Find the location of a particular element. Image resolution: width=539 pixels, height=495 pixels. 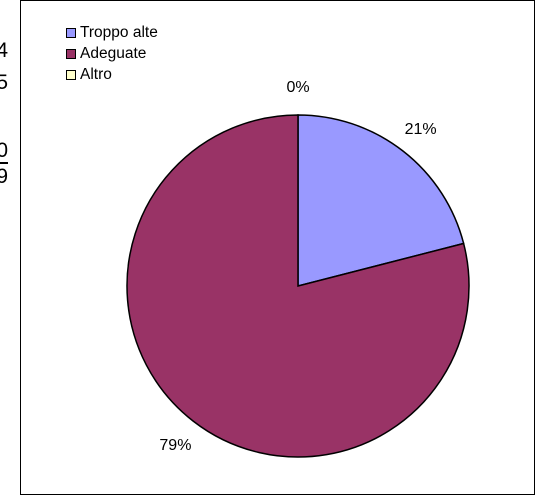

legend-item-adeguate: Adeguate is located at coordinates (112, 53).